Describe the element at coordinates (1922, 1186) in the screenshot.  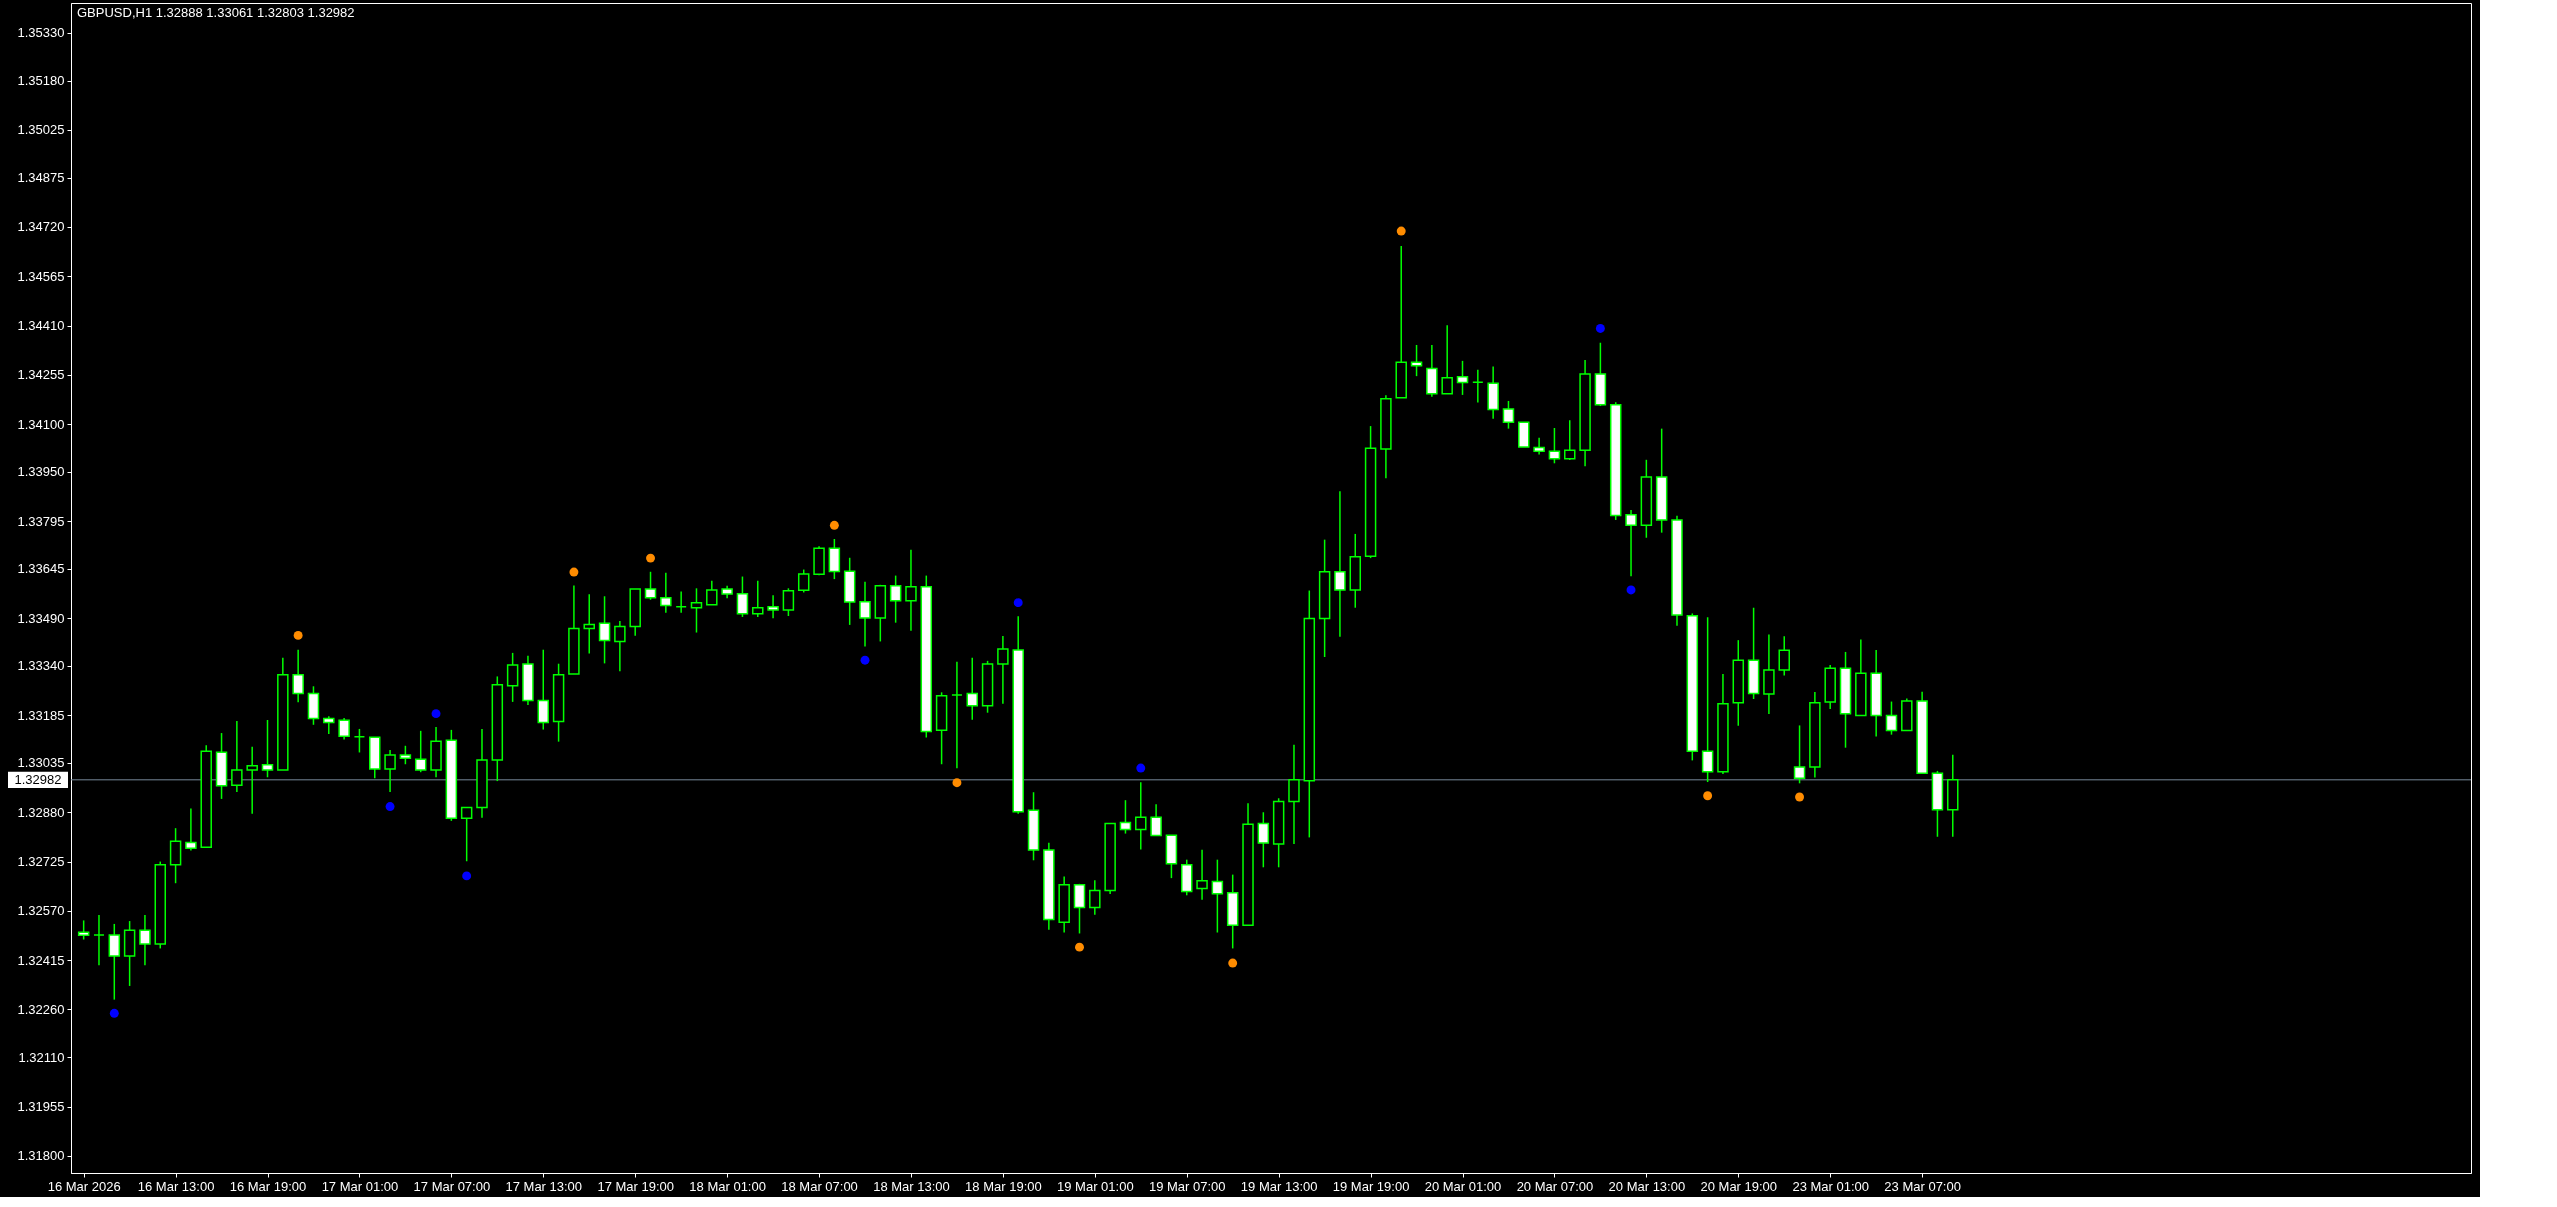
I see `x-tick-label: 23 Mar 07:00` at that location.